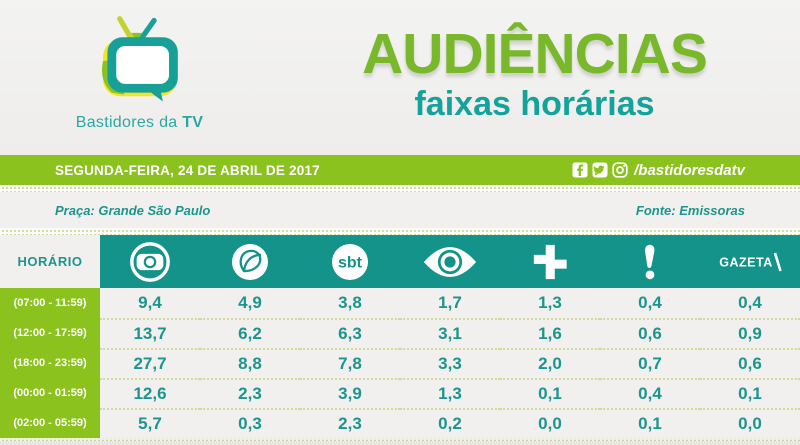  Describe the element at coordinates (690, 210) in the screenshot. I see `source-label: Fonte: Emissoras` at that location.